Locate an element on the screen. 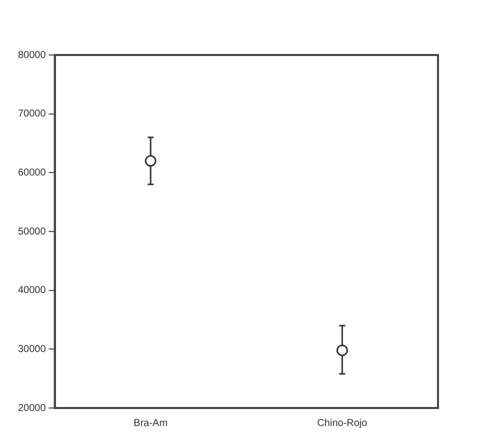 Image resolution: width=478 pixels, height=447 pixels. y-tick-label: 80000 is located at coordinates (32, 55).